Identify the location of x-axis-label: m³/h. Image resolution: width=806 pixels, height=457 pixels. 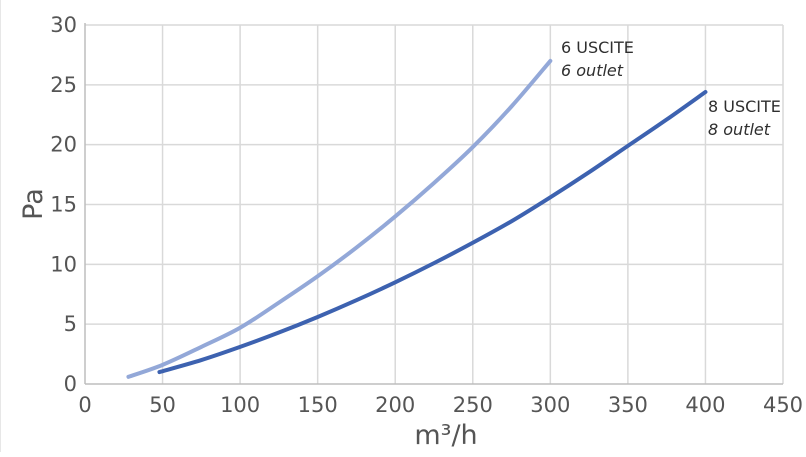
(445, 435).